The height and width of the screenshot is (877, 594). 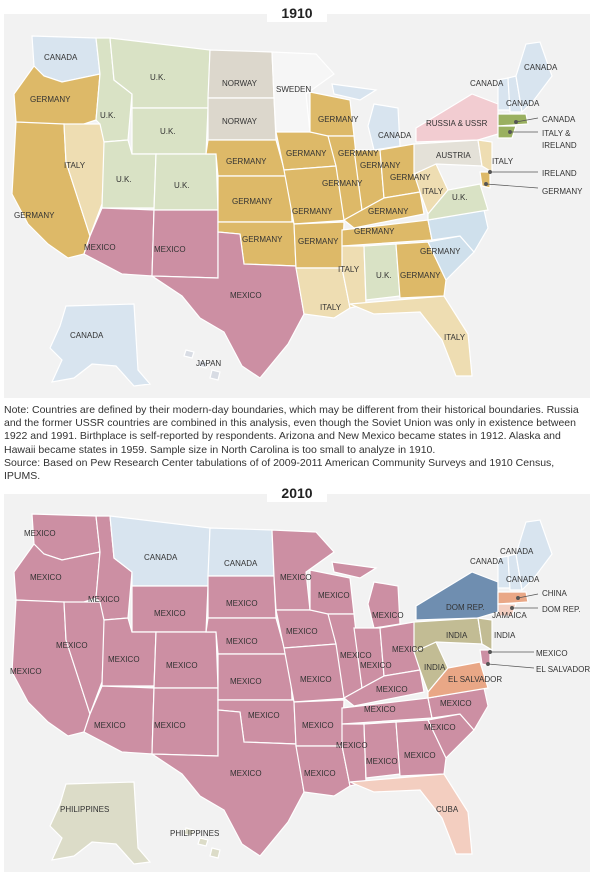 What do you see at coordinates (552, 653) in the screenshot?
I see `label-2010-mexico-callout: MEXICO` at bounding box center [552, 653].